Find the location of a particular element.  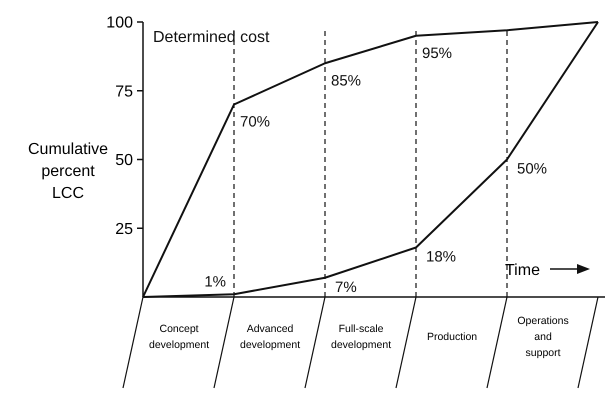

x-axis-title: Time is located at coordinates (522, 270).